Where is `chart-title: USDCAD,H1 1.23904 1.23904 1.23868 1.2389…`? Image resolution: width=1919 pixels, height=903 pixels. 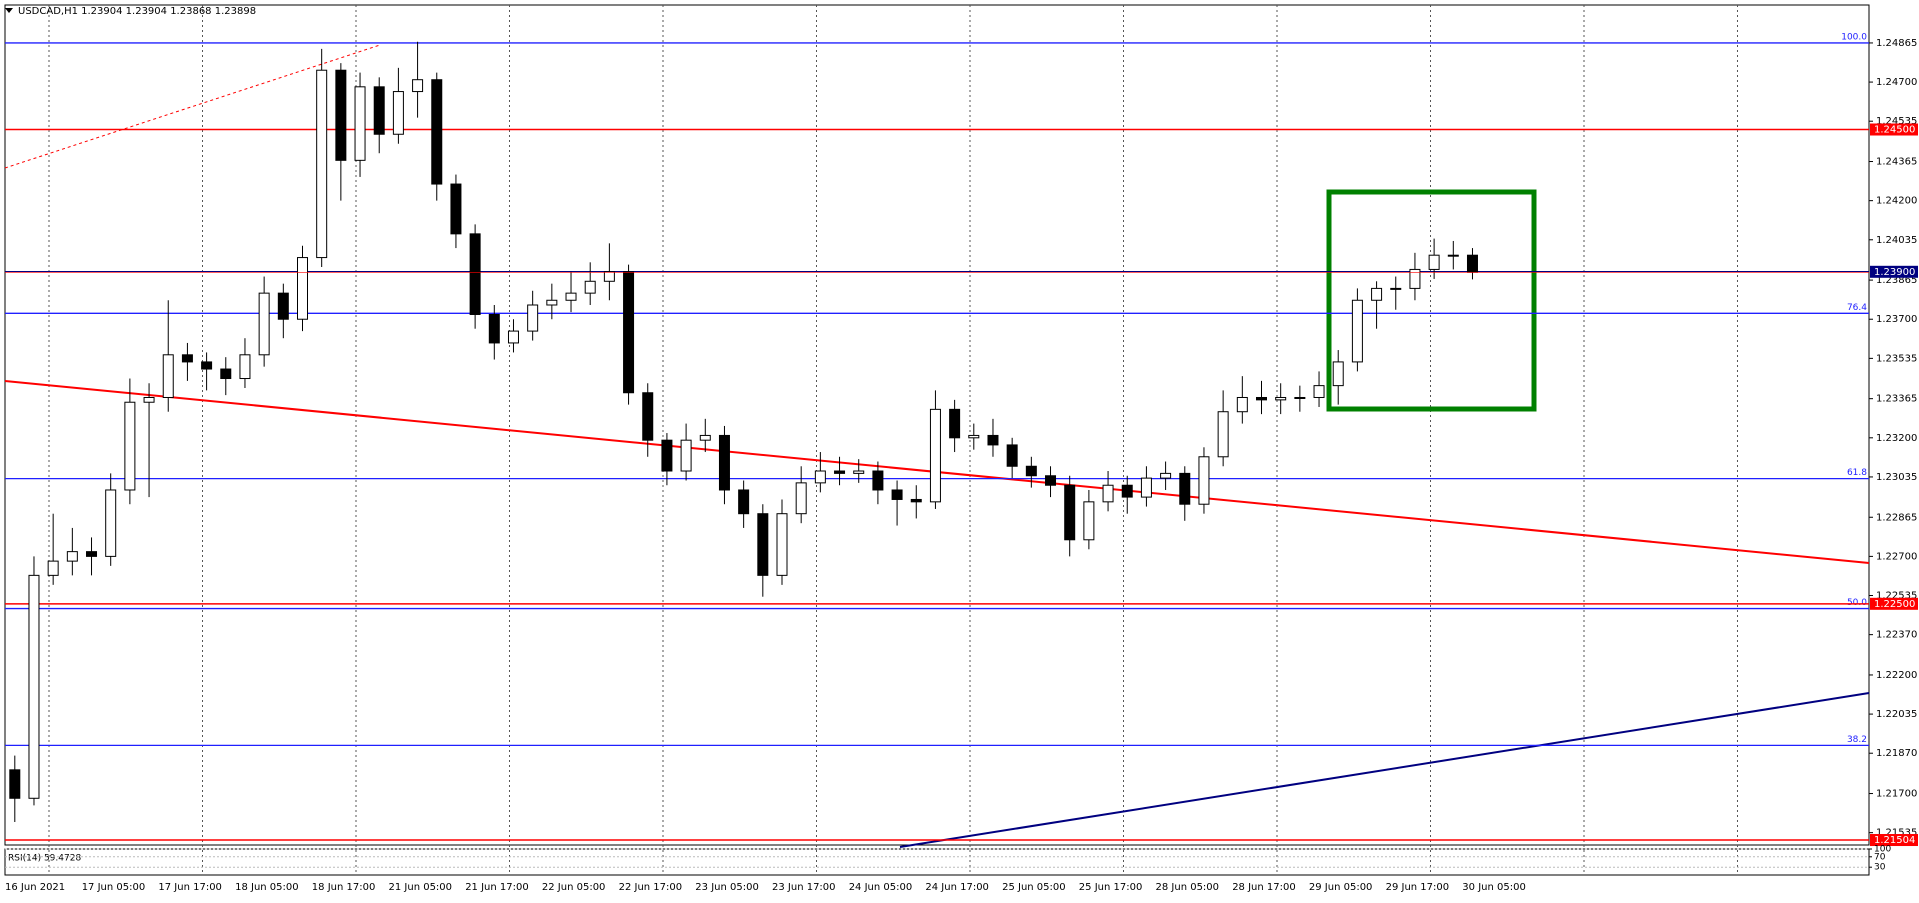
chart-title: USDCAD,H1 1.23904 1.23904 1.23868 1.2389… is located at coordinates (137, 11).